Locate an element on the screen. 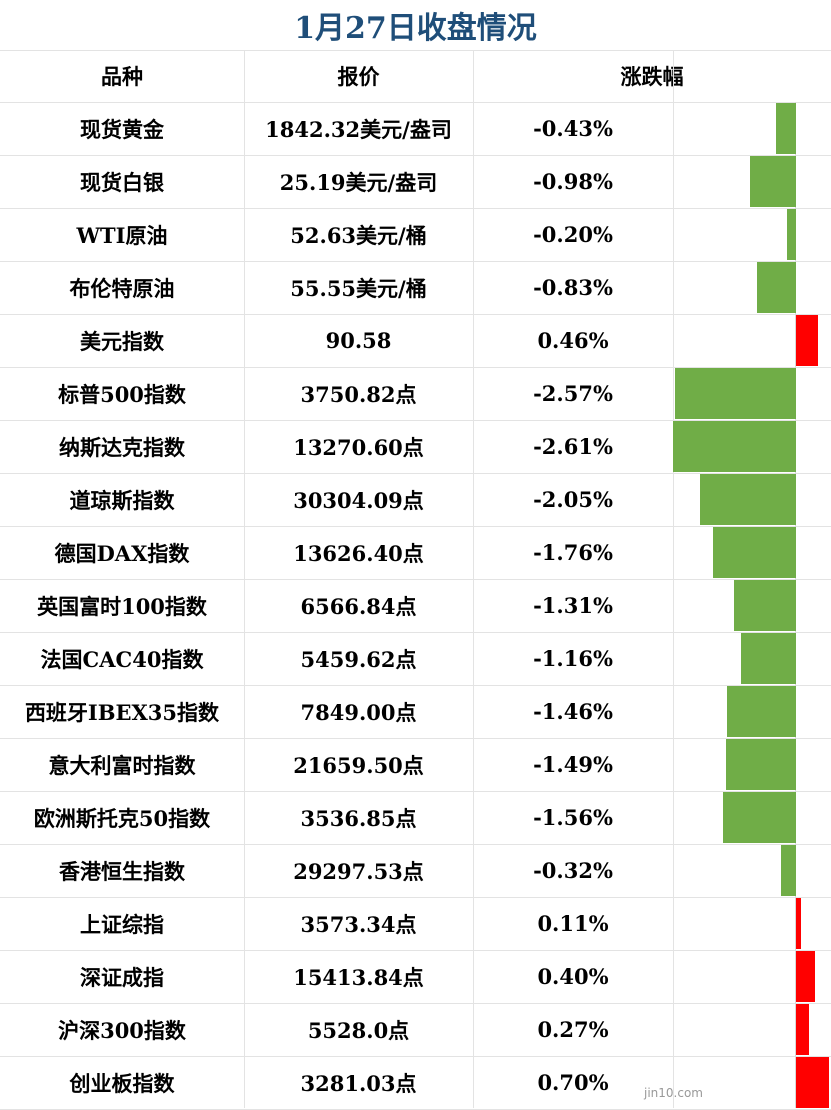 This screenshot has height=1110, width=831. table-row: 法国CAC40指数 5459.62点 -1.16% is located at coordinates (415, 658).